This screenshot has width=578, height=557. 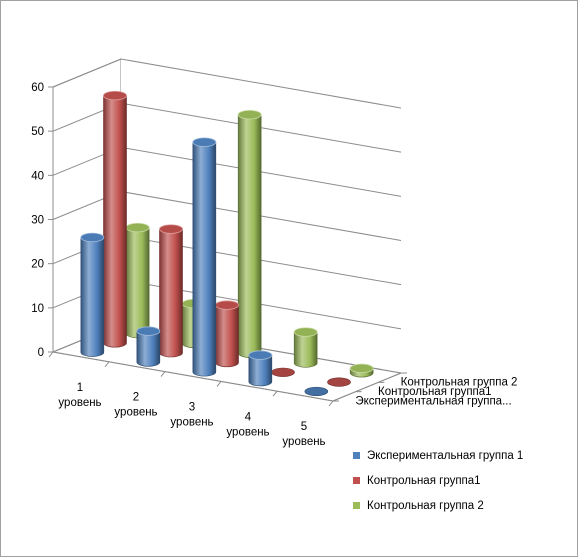 I want to click on depth-axis-line, so click(x=367, y=387).